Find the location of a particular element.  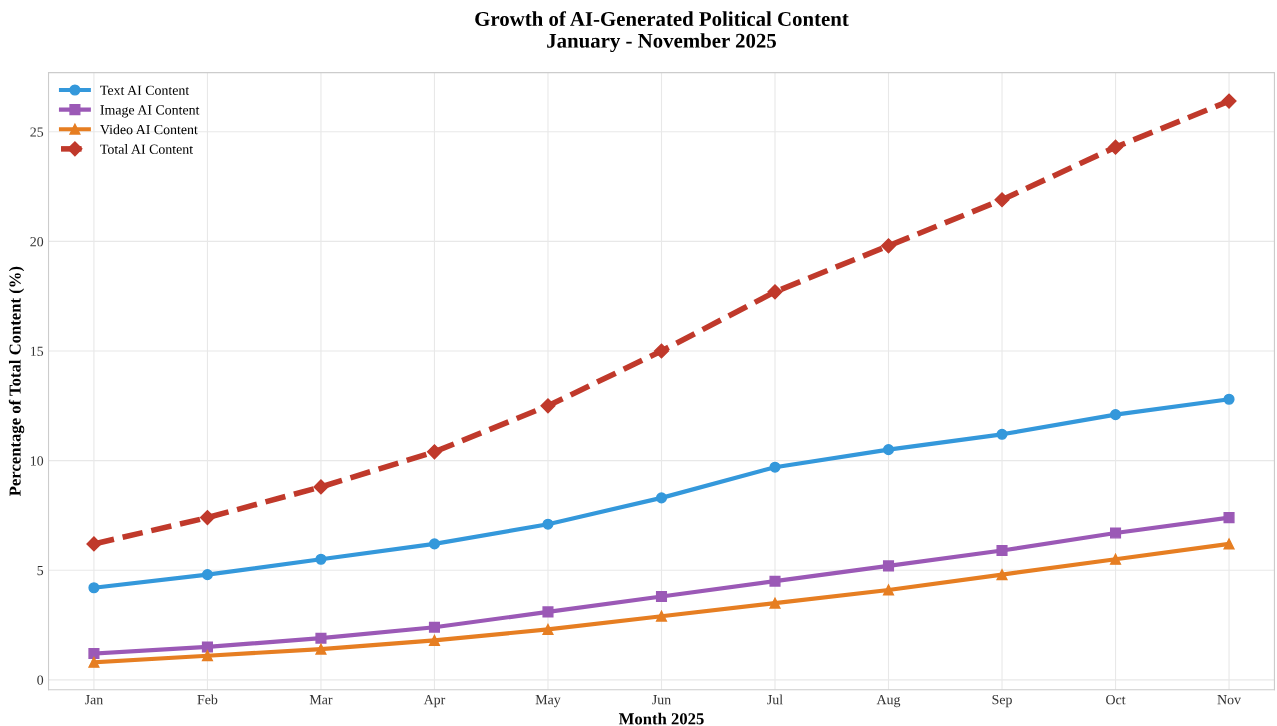

x-tick-label: Apr is located at coordinates (434, 701).